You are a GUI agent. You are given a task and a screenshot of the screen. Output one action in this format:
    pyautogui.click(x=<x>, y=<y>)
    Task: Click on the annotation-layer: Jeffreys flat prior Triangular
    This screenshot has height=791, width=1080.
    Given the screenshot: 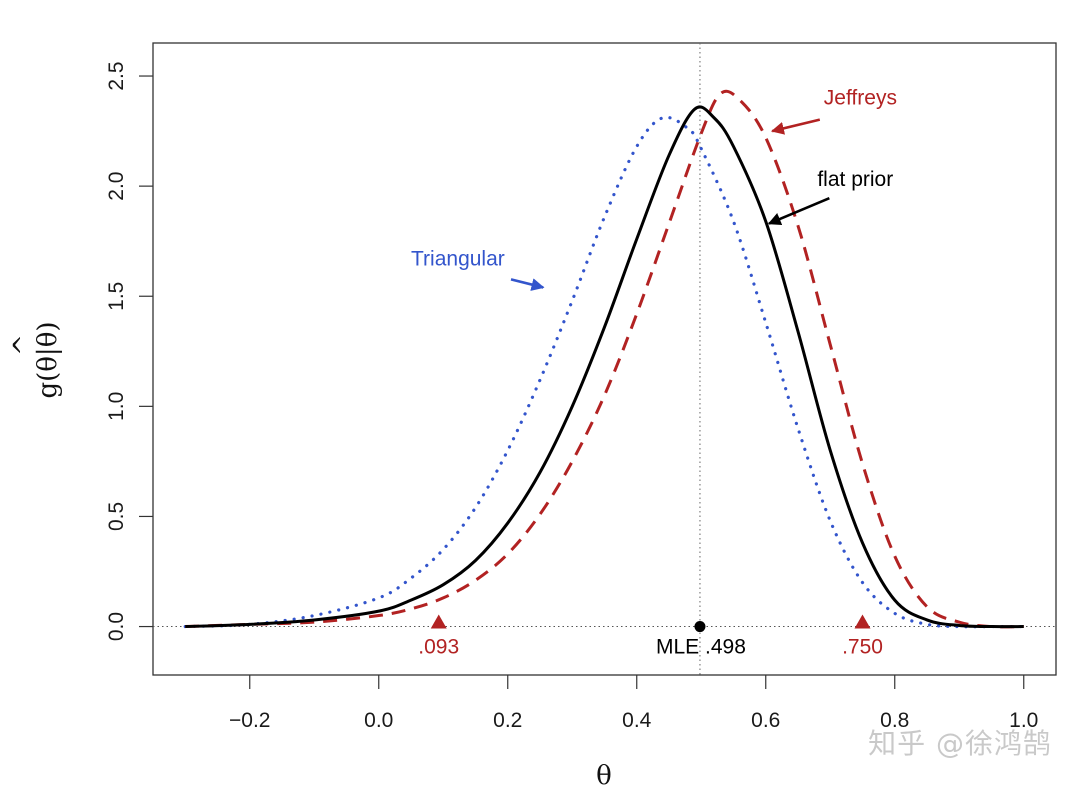 What is the action you would take?
    pyautogui.click(x=654, y=189)
    